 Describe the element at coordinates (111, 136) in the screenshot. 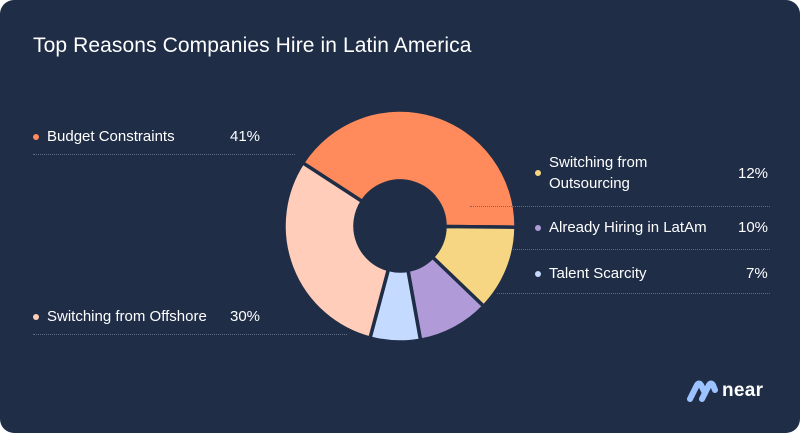

I see `legend-label: Budget Constraints` at that location.